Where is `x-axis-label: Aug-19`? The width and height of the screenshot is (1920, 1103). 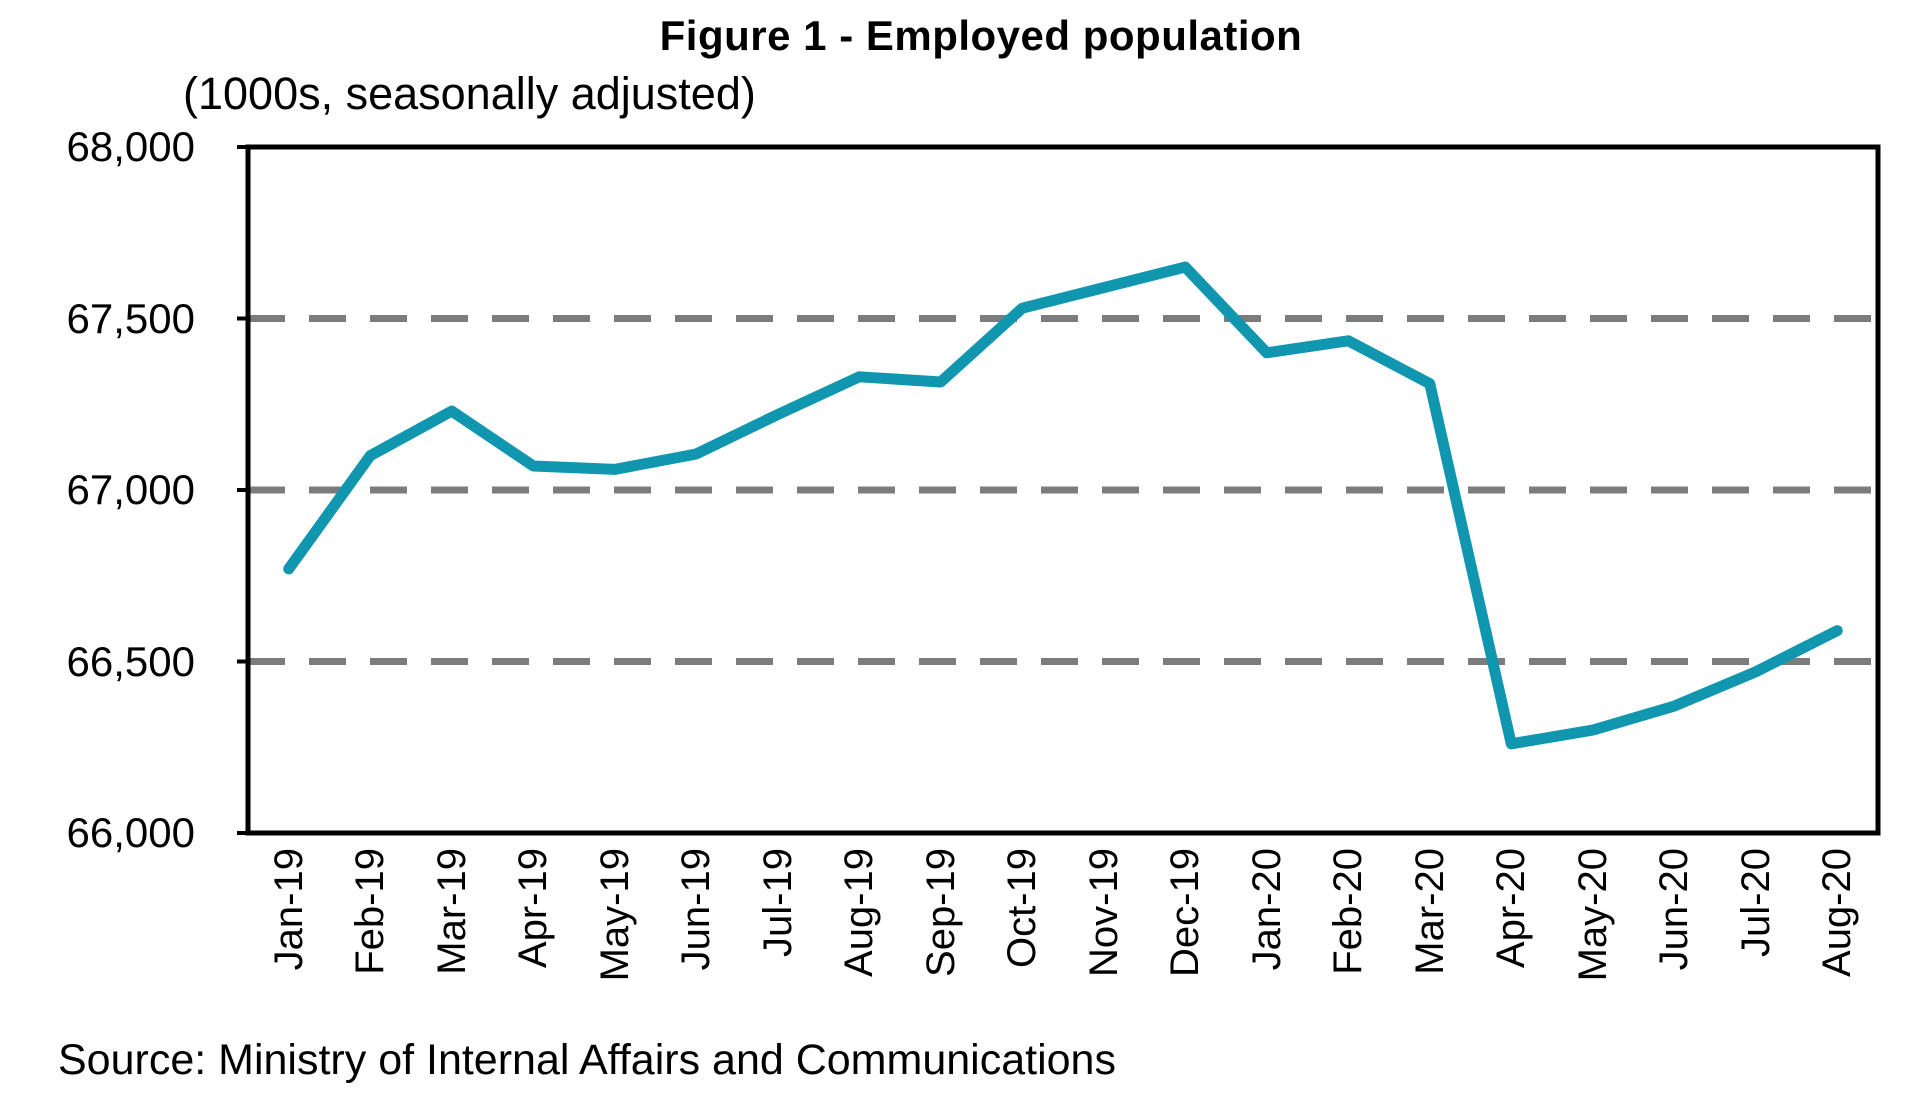
x-axis-label: Aug-19 is located at coordinates (859, 912).